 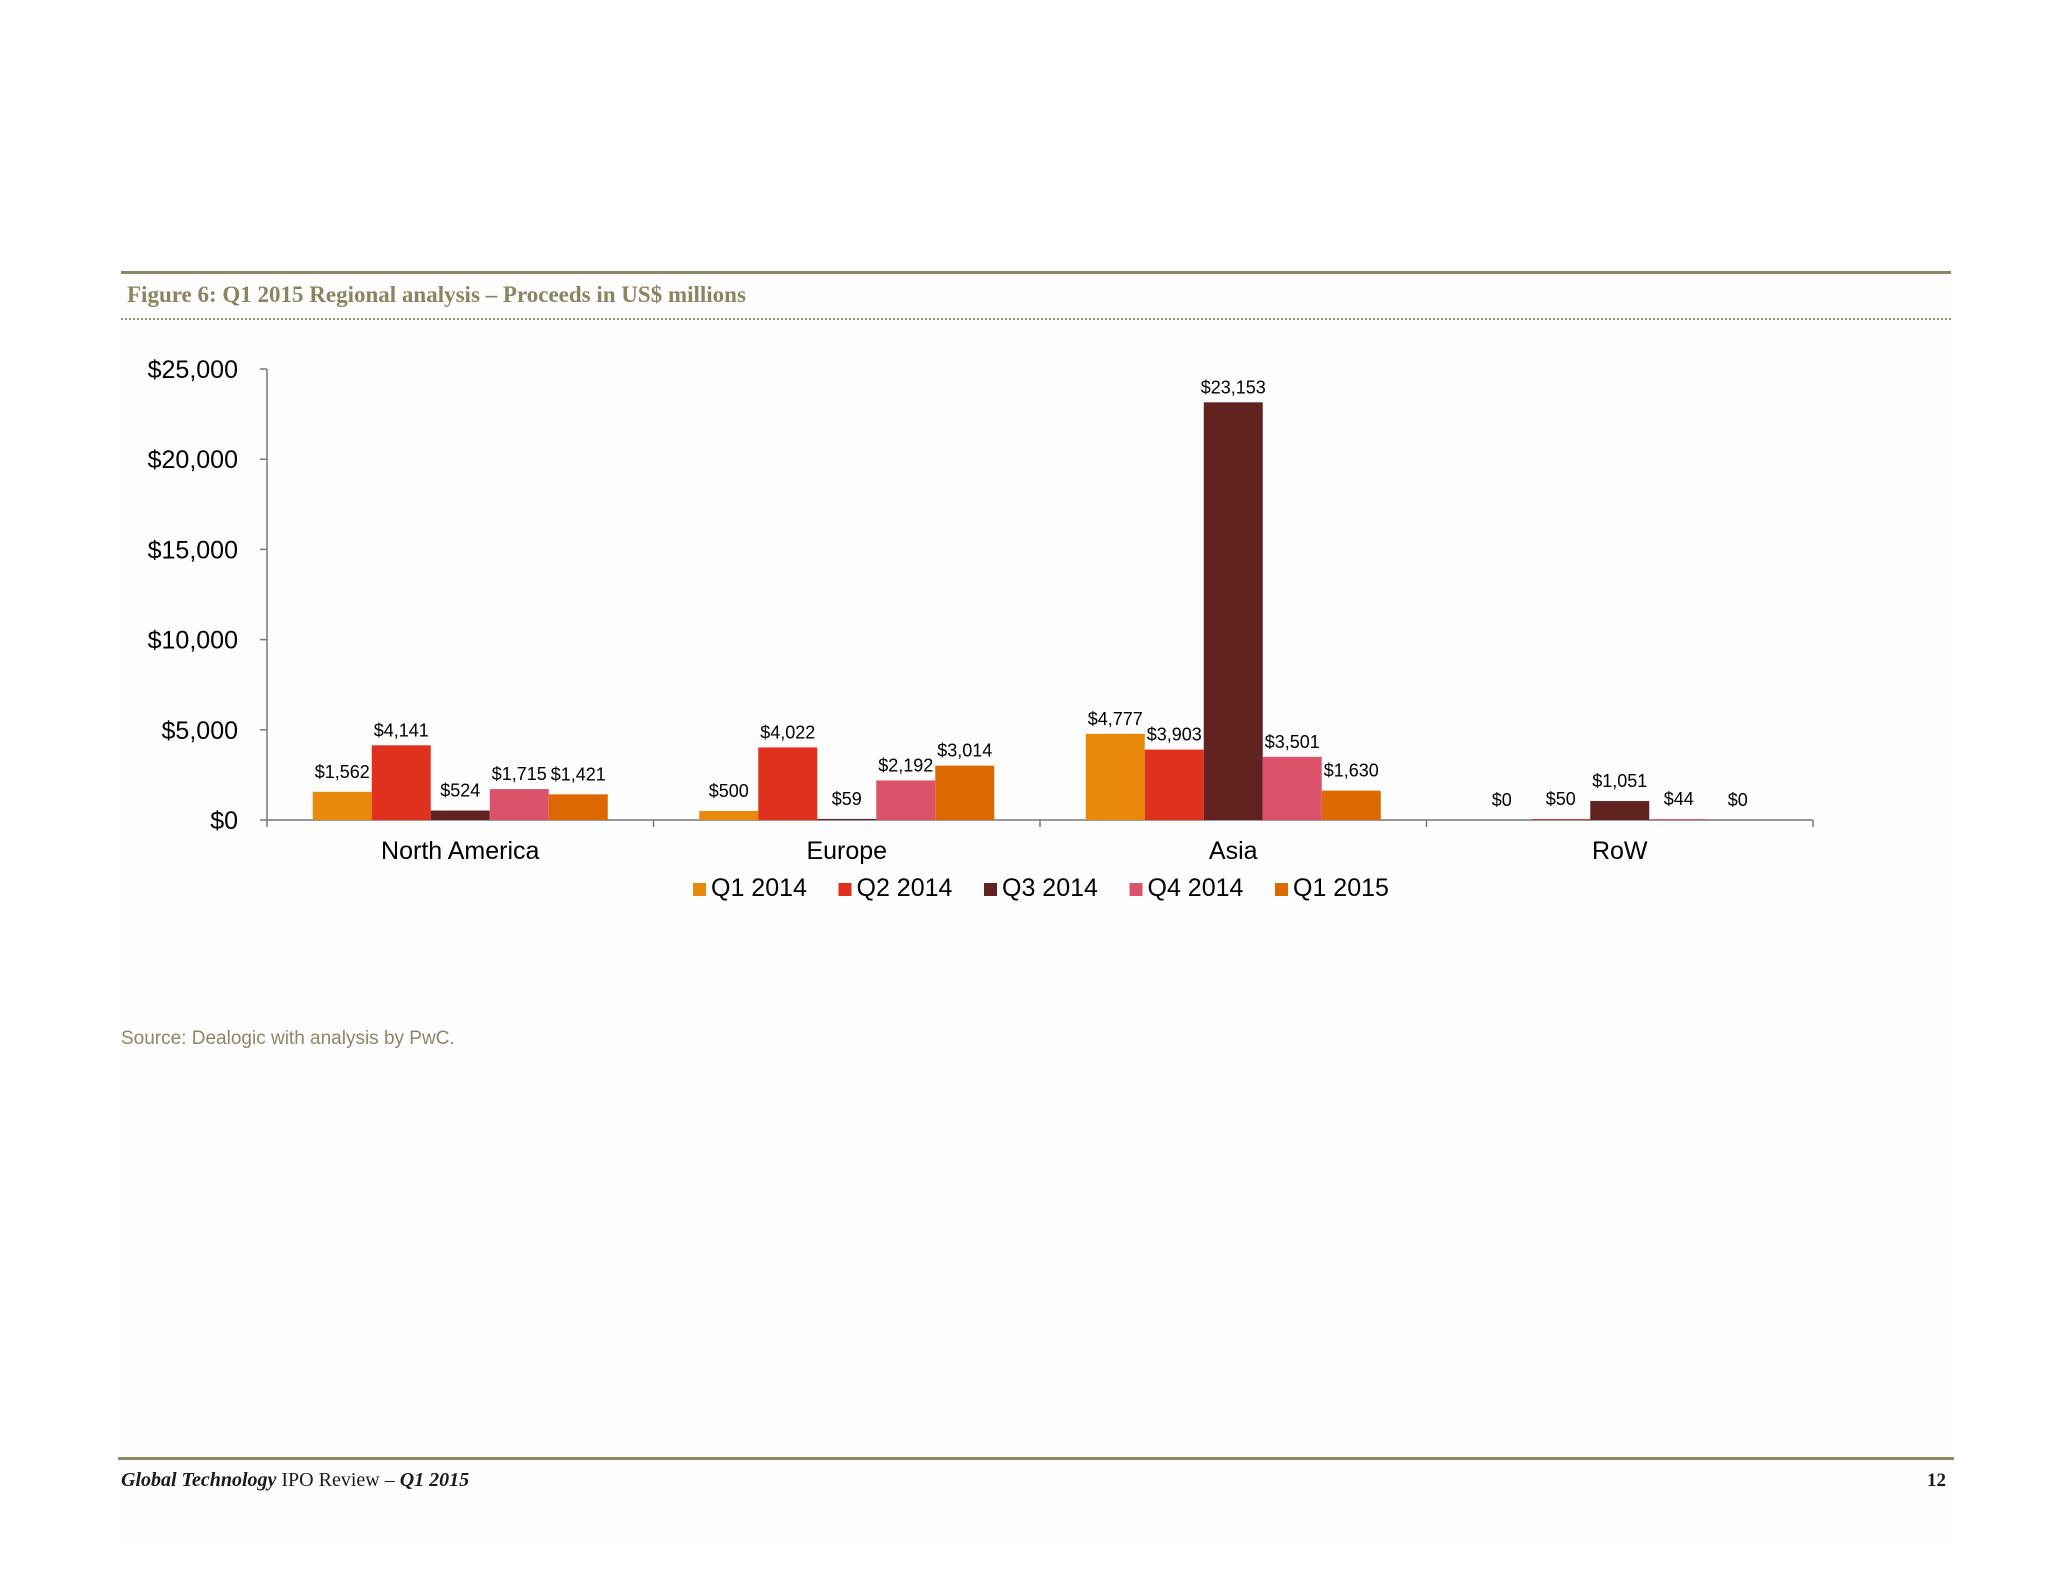 What do you see at coordinates (905, 765) in the screenshot?
I see `data-label: $2,192` at bounding box center [905, 765].